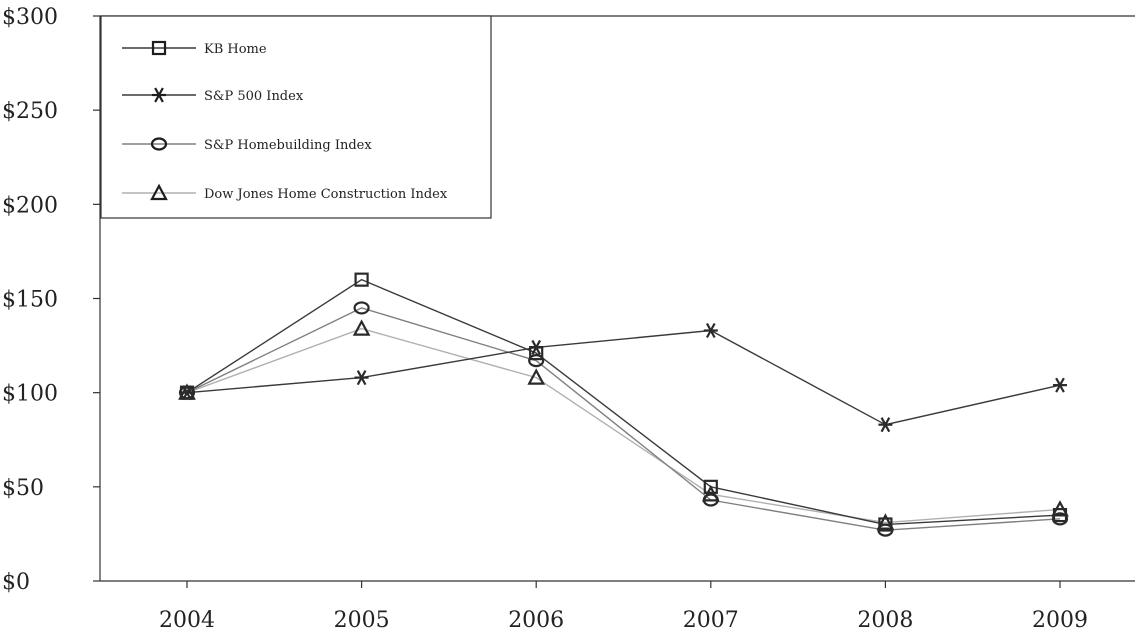 The height and width of the screenshot is (635, 1138). Describe the element at coordinates (235, 49) in the screenshot. I see `legend-label: KB Home` at that location.